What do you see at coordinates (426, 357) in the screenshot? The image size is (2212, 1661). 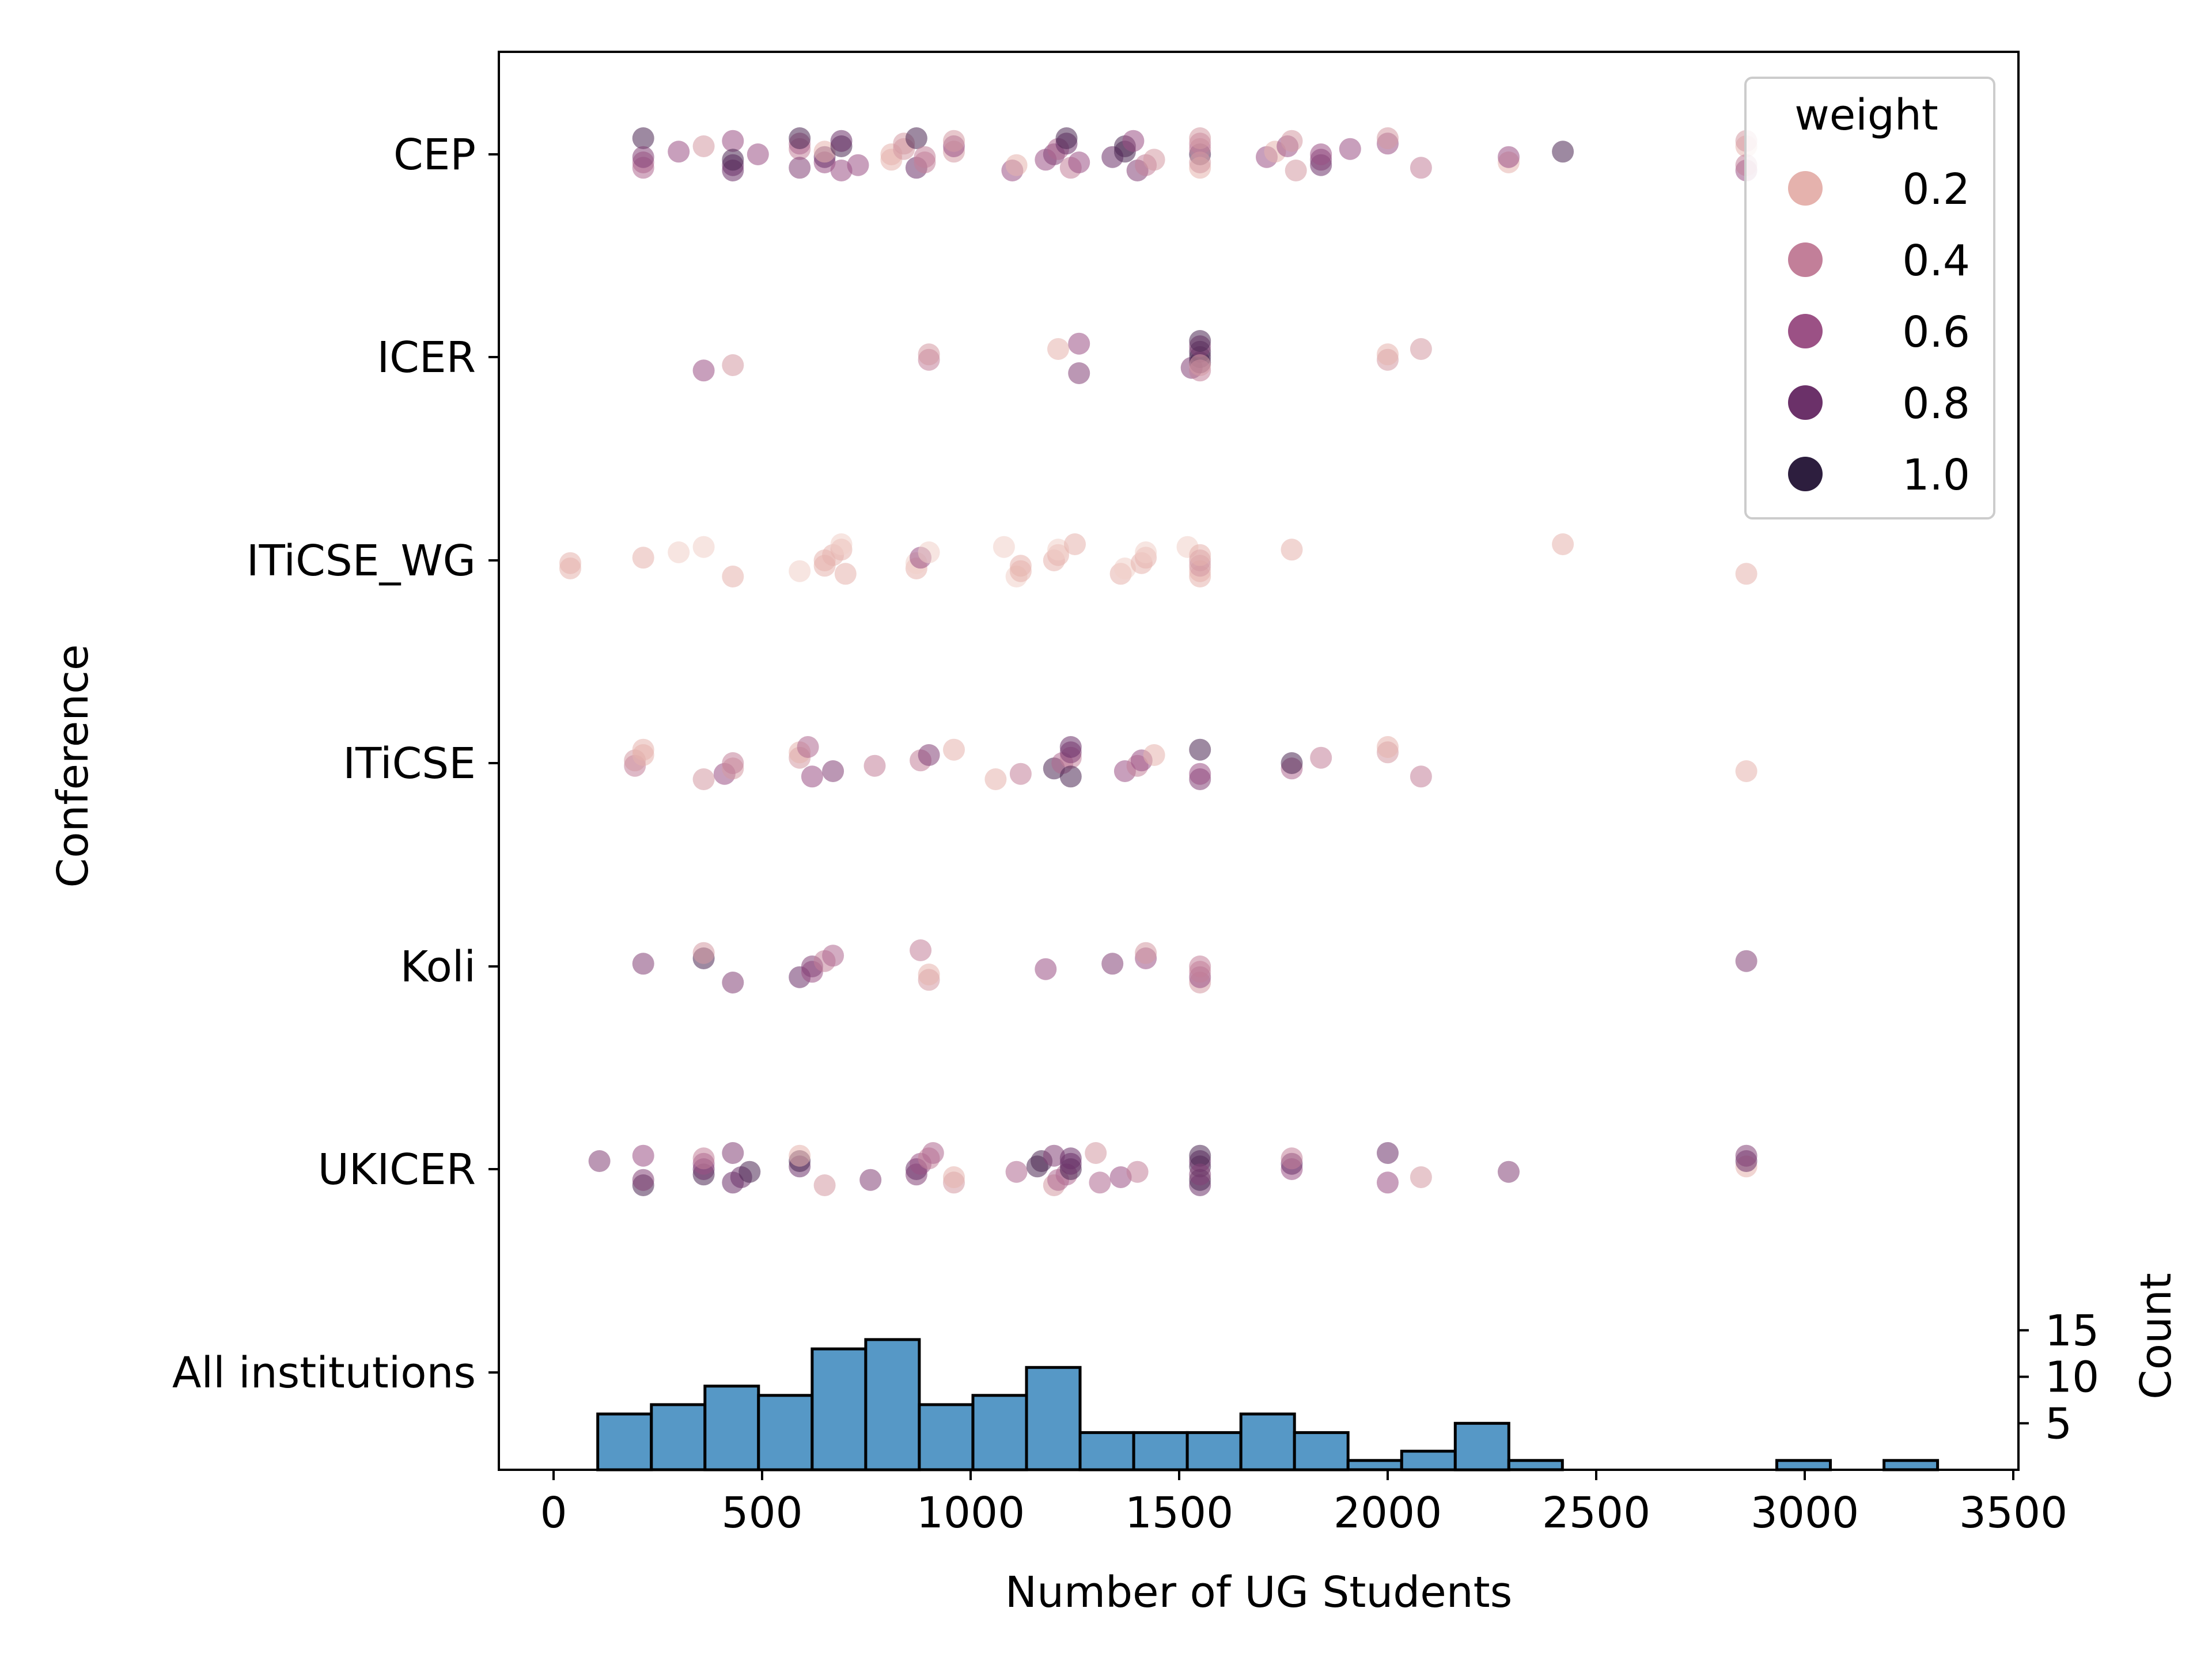 I see `y-tick-label: ICER` at bounding box center [426, 357].